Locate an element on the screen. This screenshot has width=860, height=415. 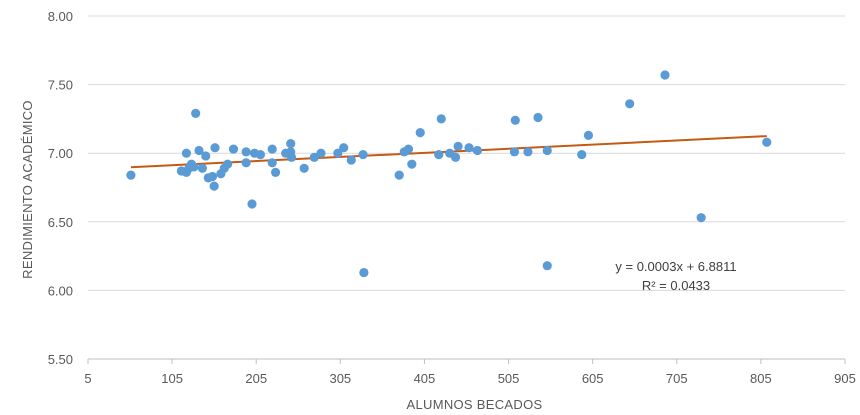
x-tick-label: 105 is located at coordinates (172, 378).